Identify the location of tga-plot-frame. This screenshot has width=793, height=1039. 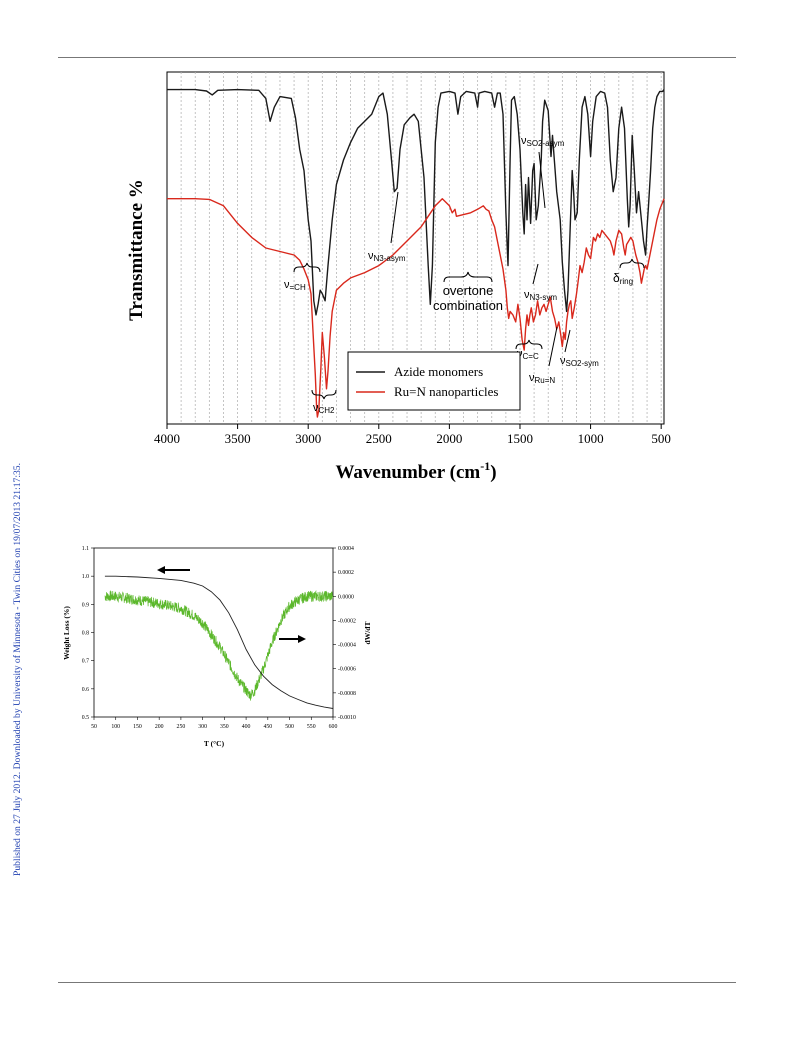
(213, 632).